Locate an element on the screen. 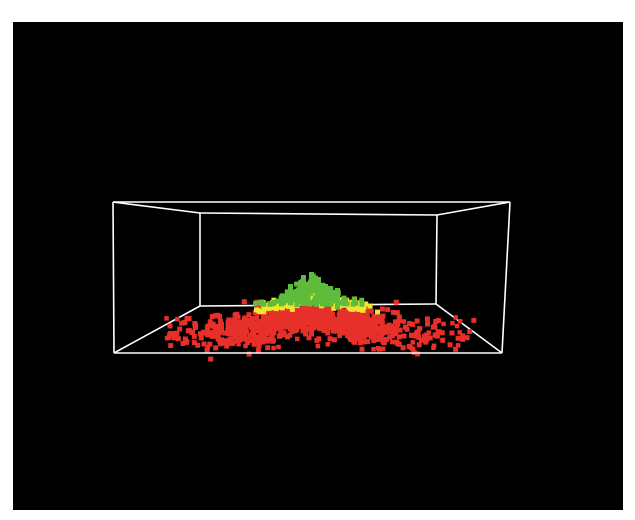 The width and height of the screenshot is (635, 520). box-edge-top-left is located at coordinates (156, 207).